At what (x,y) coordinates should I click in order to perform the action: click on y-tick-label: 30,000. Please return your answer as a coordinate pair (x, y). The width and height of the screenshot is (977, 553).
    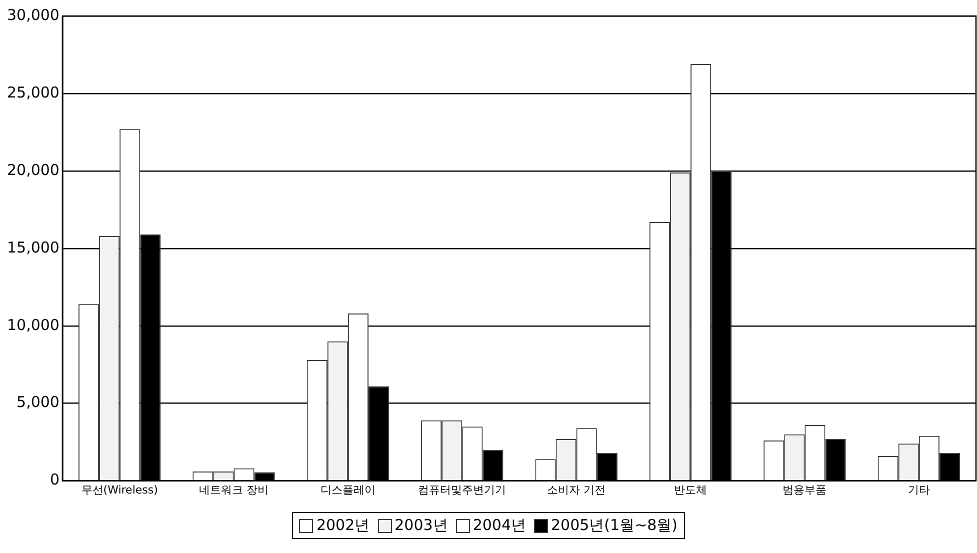
    Looking at the image, I should click on (33, 15).